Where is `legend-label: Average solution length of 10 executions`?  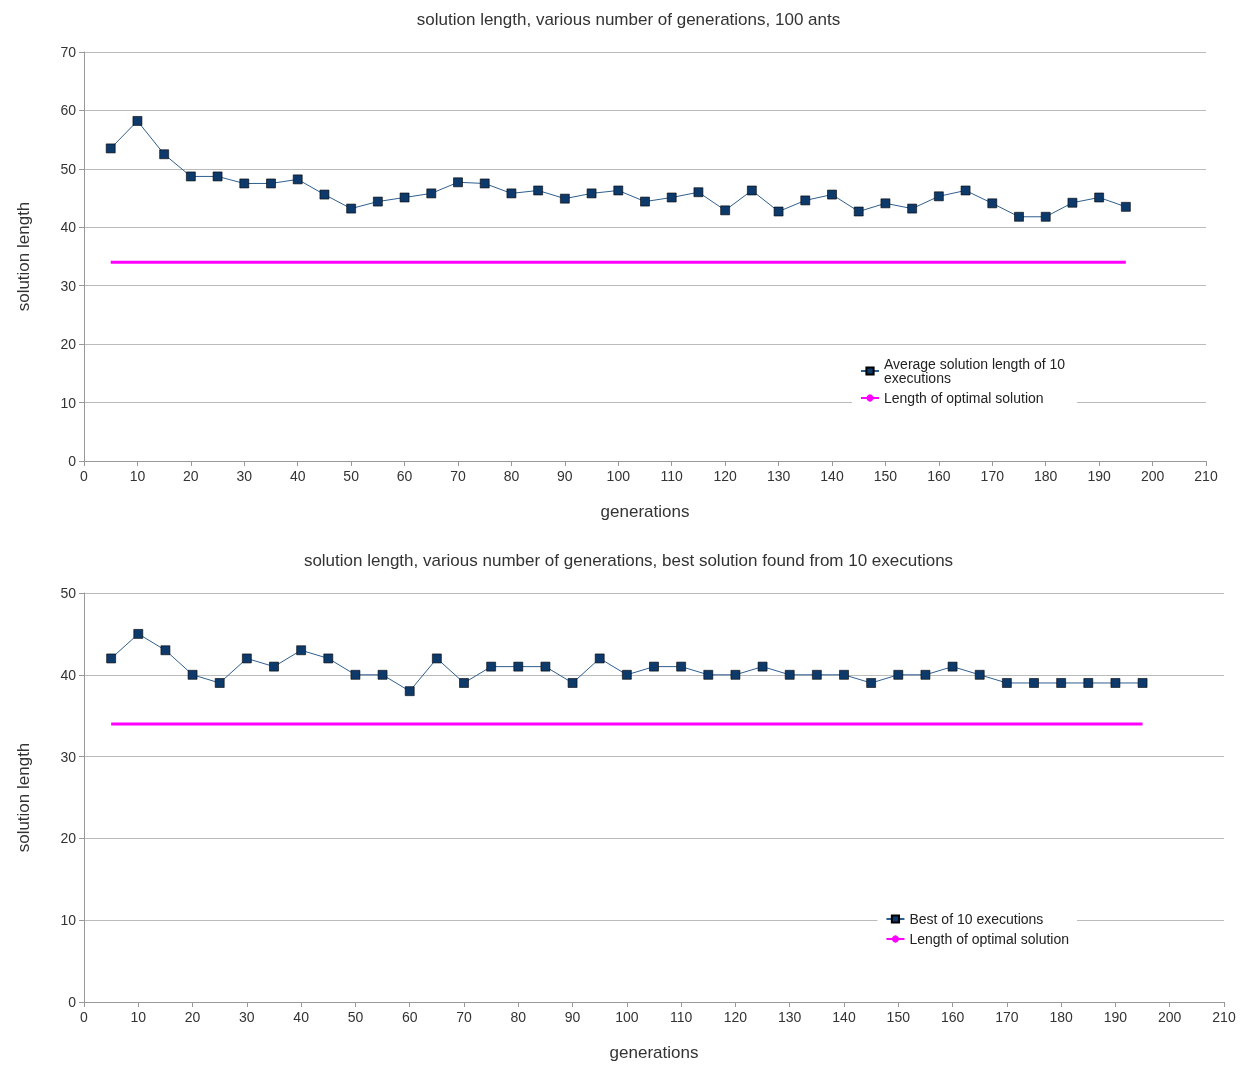 legend-label: Average solution length of 10 executions is located at coordinates (977, 371).